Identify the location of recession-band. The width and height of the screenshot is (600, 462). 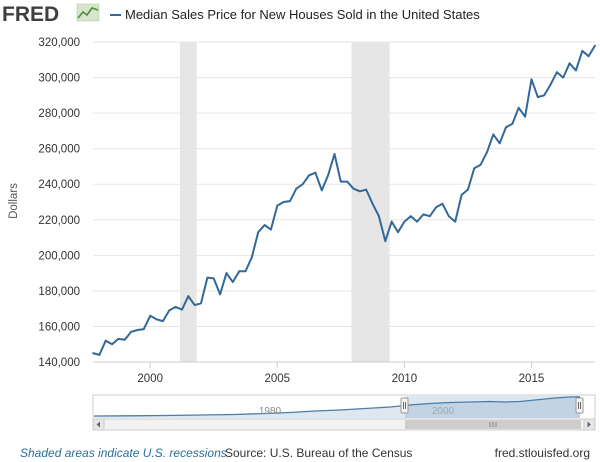
(188, 202).